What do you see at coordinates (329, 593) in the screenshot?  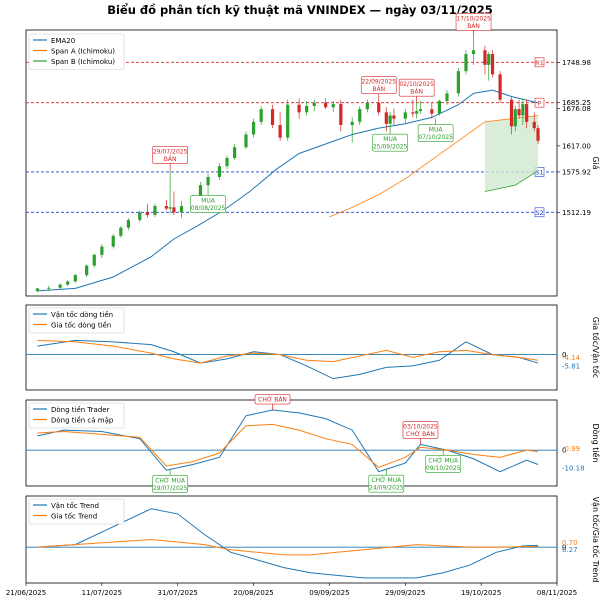 I see `x-tick-label: 09/09/2025` at bounding box center [329, 593].